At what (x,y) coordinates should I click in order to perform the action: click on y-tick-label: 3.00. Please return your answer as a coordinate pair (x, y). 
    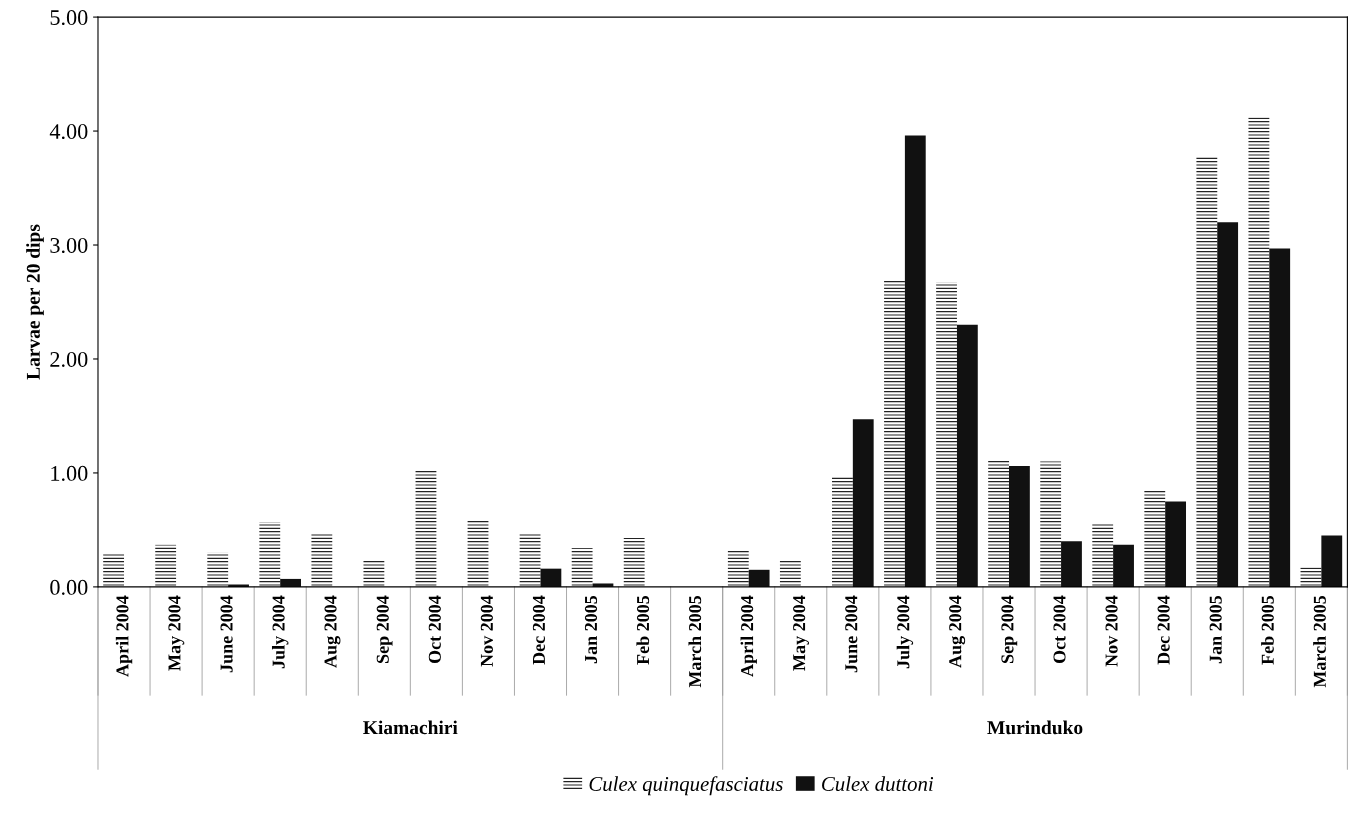
    Looking at the image, I should click on (69, 245).